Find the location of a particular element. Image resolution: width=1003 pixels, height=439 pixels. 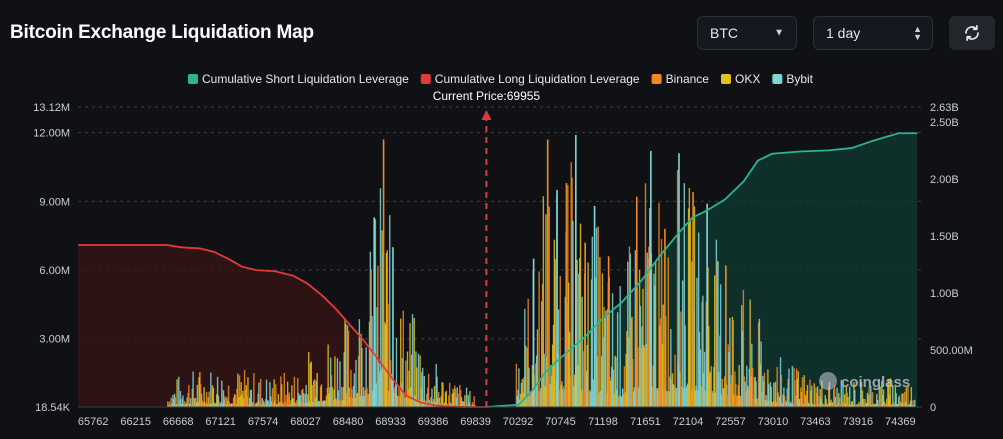

y-right-tick-label: 1.50B is located at coordinates (944, 237).